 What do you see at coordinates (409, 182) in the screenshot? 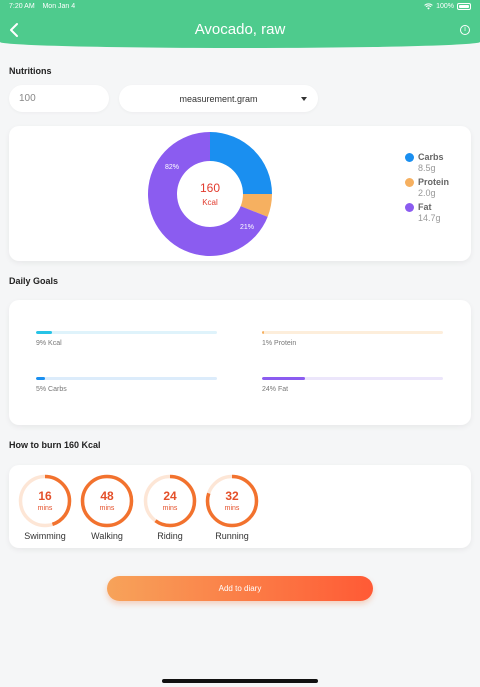
I see `legend-dot-protein` at bounding box center [409, 182].